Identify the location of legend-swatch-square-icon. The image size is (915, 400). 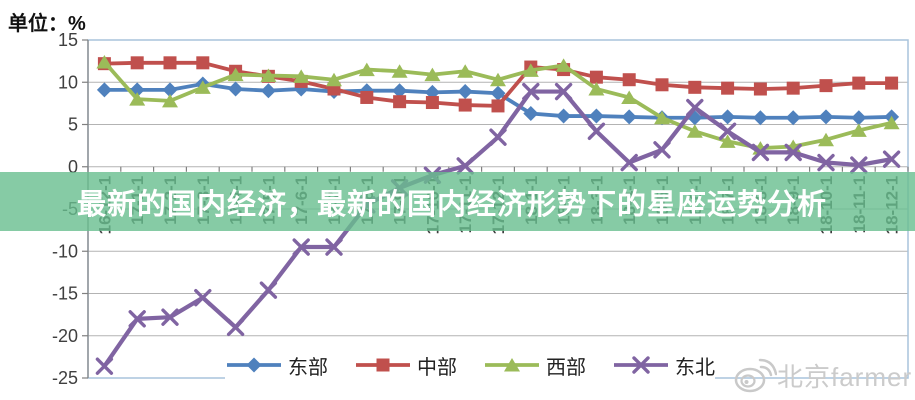
(383, 365).